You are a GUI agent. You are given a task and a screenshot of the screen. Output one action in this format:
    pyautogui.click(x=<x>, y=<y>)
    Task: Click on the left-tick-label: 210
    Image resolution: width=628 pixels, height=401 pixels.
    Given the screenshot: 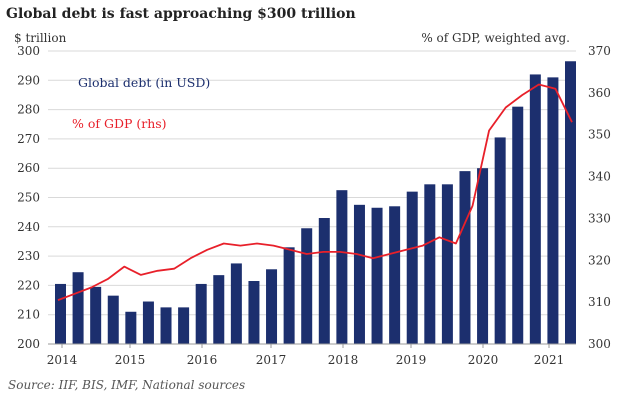 What is the action you would take?
    pyautogui.click(x=28, y=315)
    